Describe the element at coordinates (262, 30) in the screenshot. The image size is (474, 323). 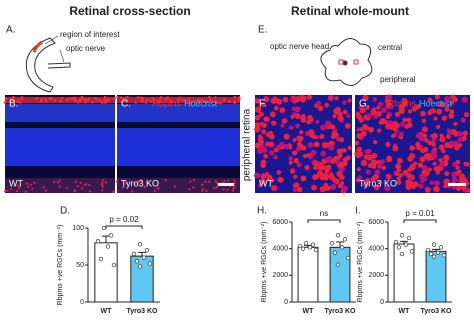
I see `panel-letter: E.` at that location.